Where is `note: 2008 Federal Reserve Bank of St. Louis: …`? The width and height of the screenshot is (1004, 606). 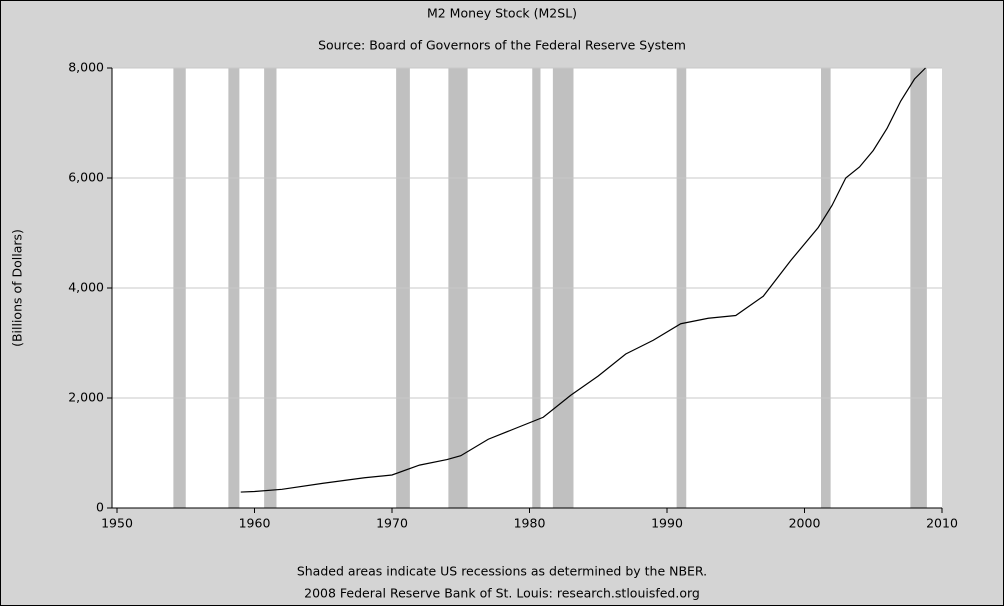 note: 2008 Federal Reserve Bank of St. Louis: … is located at coordinates (502, 593).